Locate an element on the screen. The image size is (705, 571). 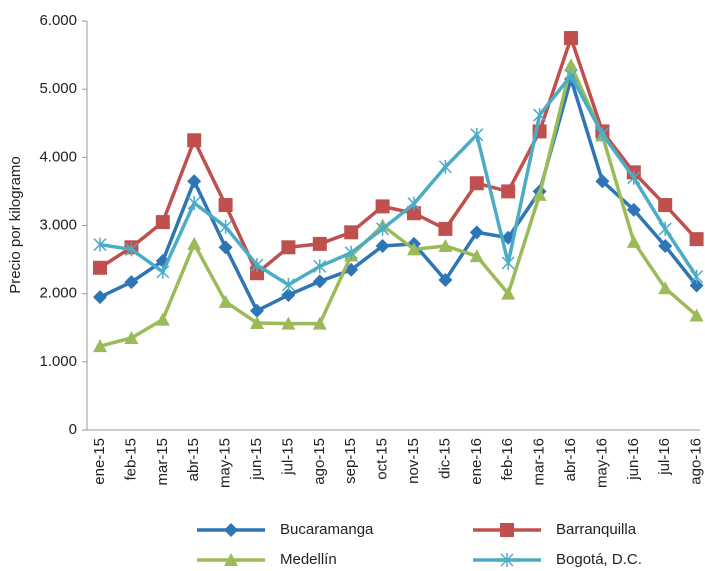
y-axis-label: Precio por kilogramo is located at coordinates (15, 225).